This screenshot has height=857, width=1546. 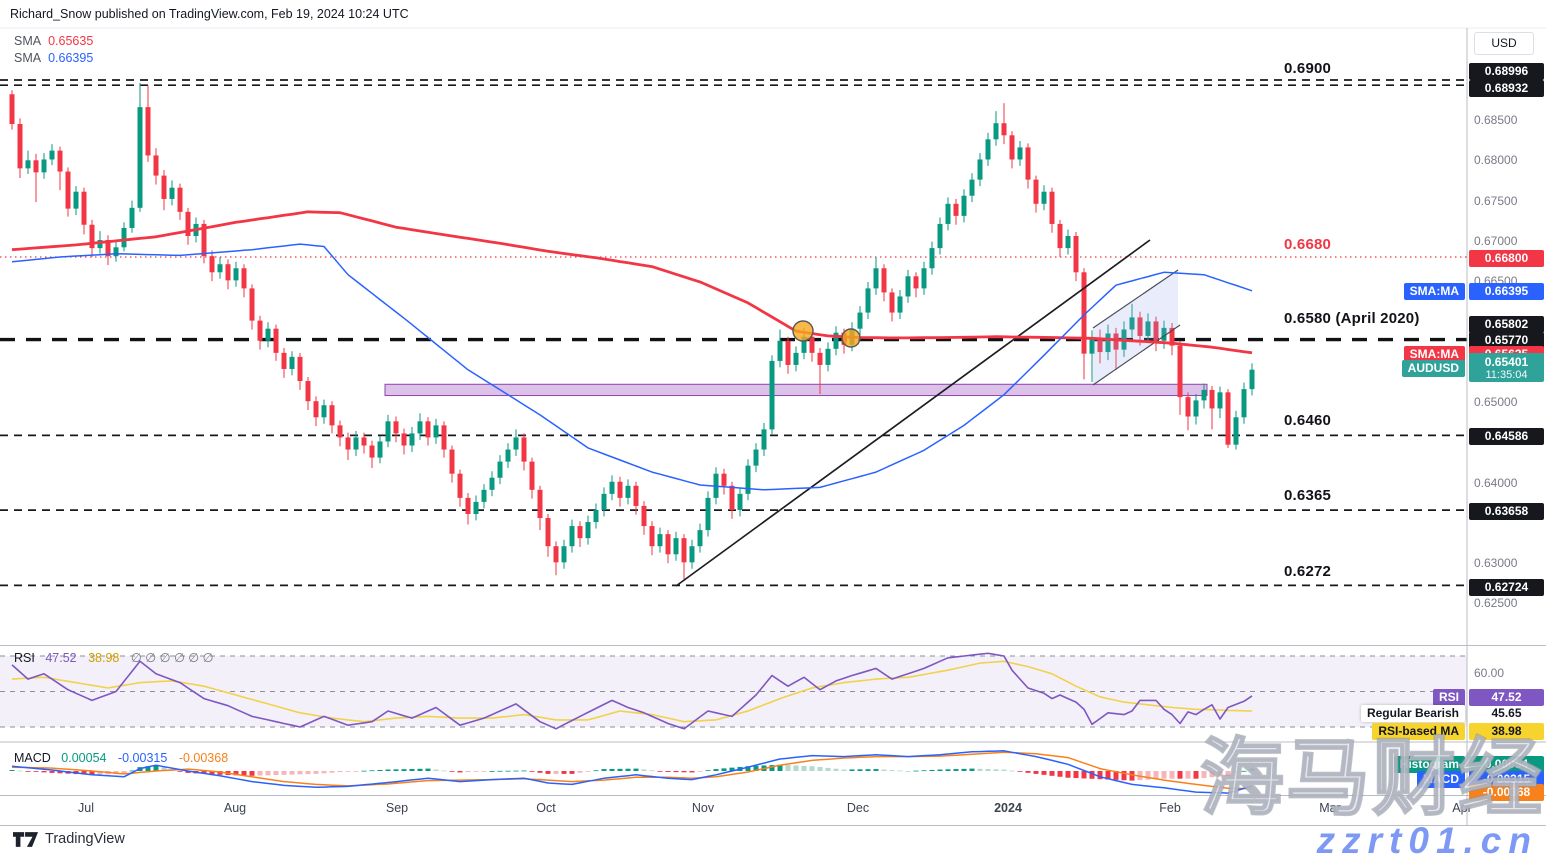 What do you see at coordinates (1506, 792) in the screenshot?
I see `price-badge-value: -0.00368` at bounding box center [1506, 792].